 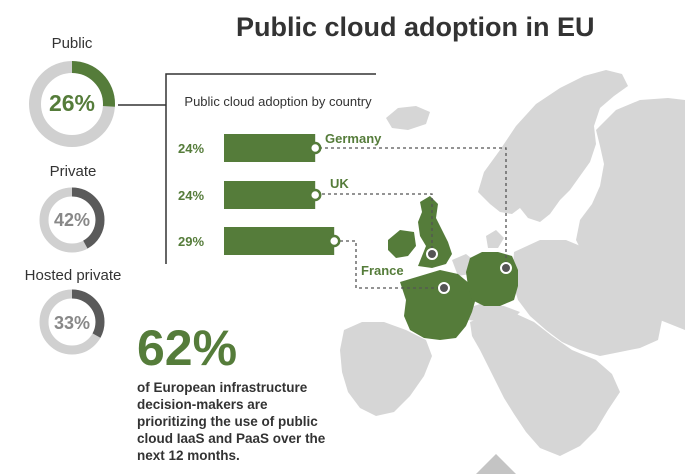 What do you see at coordinates (279, 241) in the screenshot?
I see `bar-france` at bounding box center [279, 241].